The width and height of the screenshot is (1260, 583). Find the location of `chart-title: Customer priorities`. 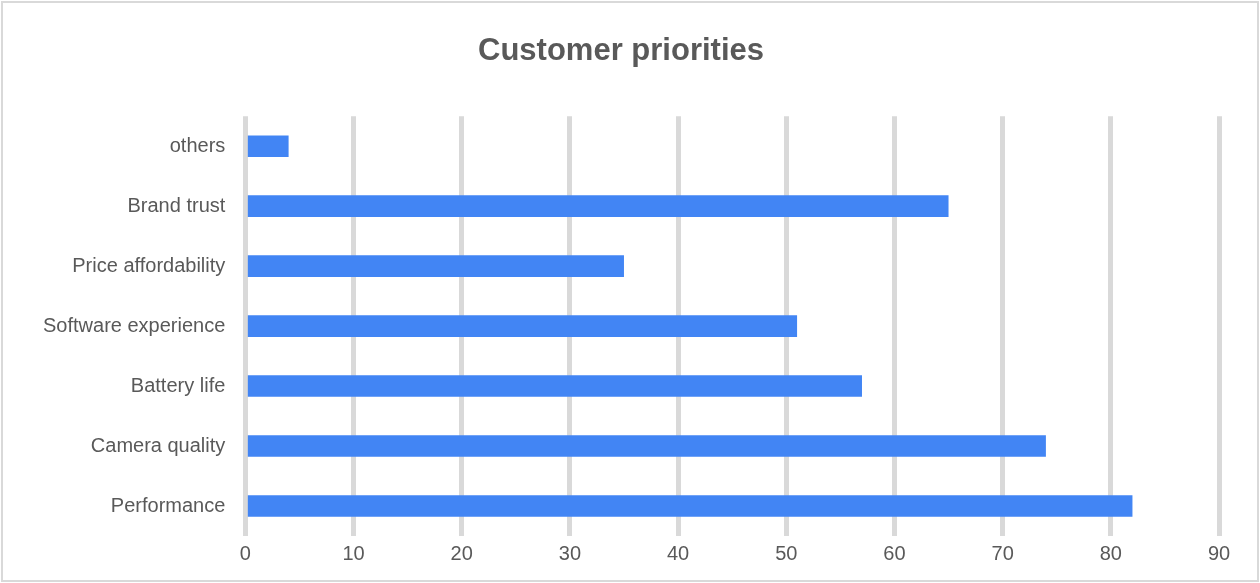

chart-title: Customer priorities is located at coordinates (621, 50).